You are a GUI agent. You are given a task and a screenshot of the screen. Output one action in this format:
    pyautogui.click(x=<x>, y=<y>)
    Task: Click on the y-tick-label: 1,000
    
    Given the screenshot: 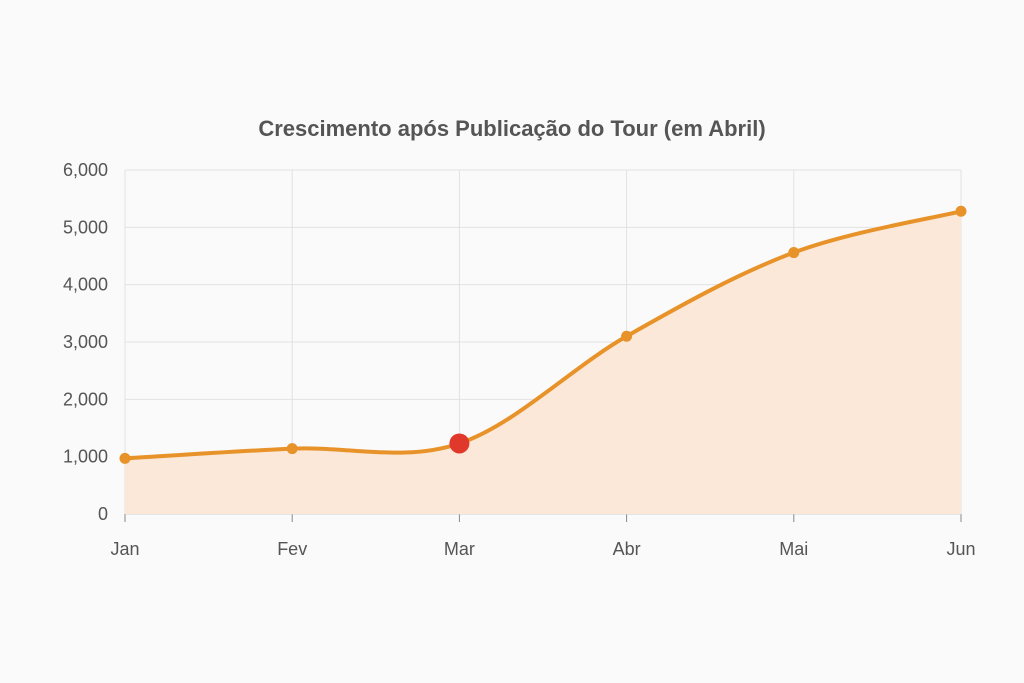 What is the action you would take?
    pyautogui.click(x=85, y=457)
    